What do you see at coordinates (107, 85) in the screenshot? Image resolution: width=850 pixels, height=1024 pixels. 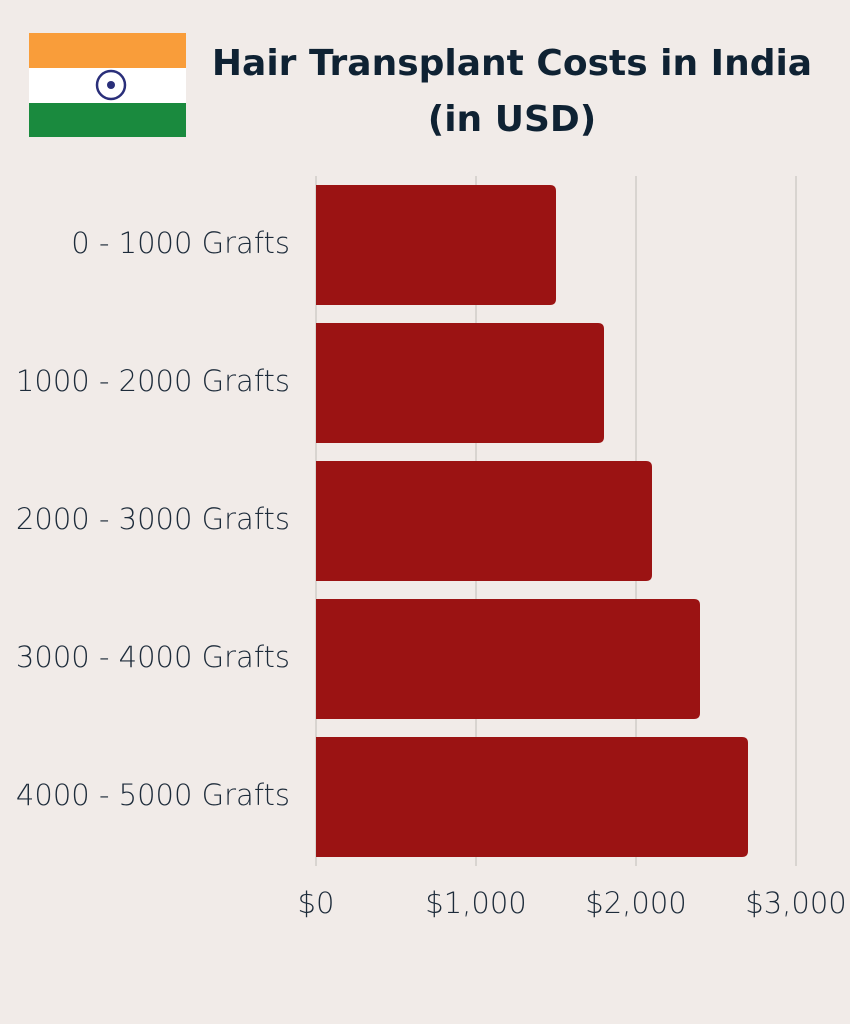 I see `india-flag` at bounding box center [107, 85].